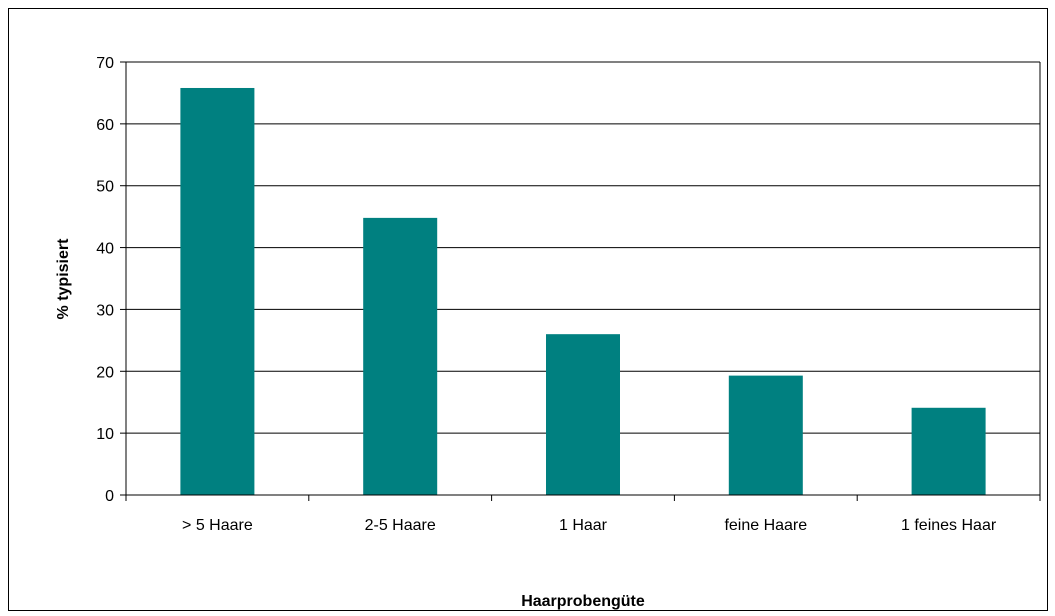 This screenshot has width=1055, height=616. What do you see at coordinates (105, 63) in the screenshot?
I see `y-tick-label: 70` at bounding box center [105, 63].